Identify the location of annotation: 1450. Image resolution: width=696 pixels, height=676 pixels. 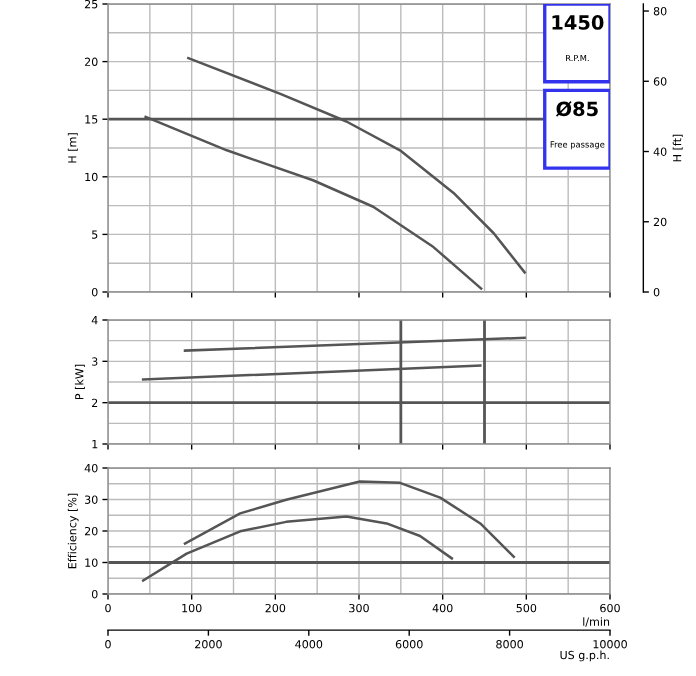
(578, 22).